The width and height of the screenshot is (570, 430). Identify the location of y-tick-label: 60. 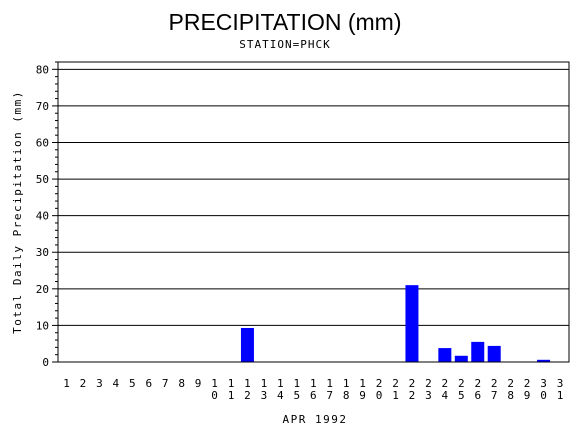
(42, 142).